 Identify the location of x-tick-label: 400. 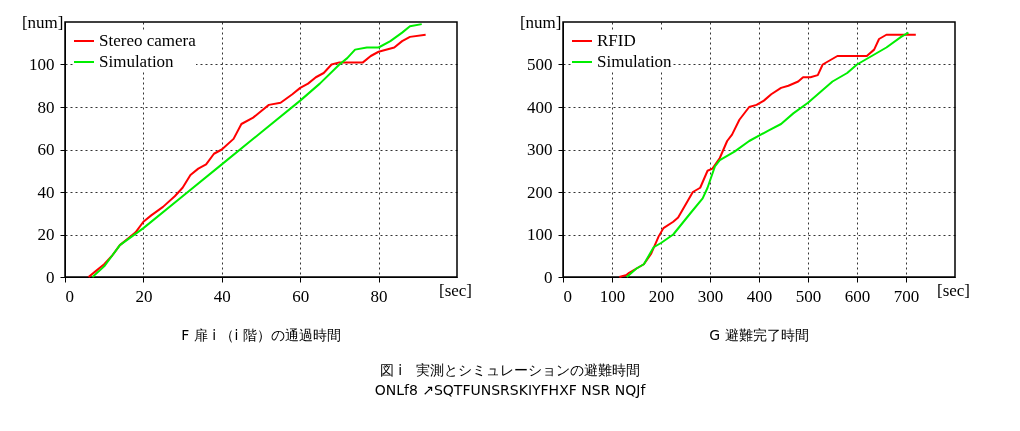
(759, 296).